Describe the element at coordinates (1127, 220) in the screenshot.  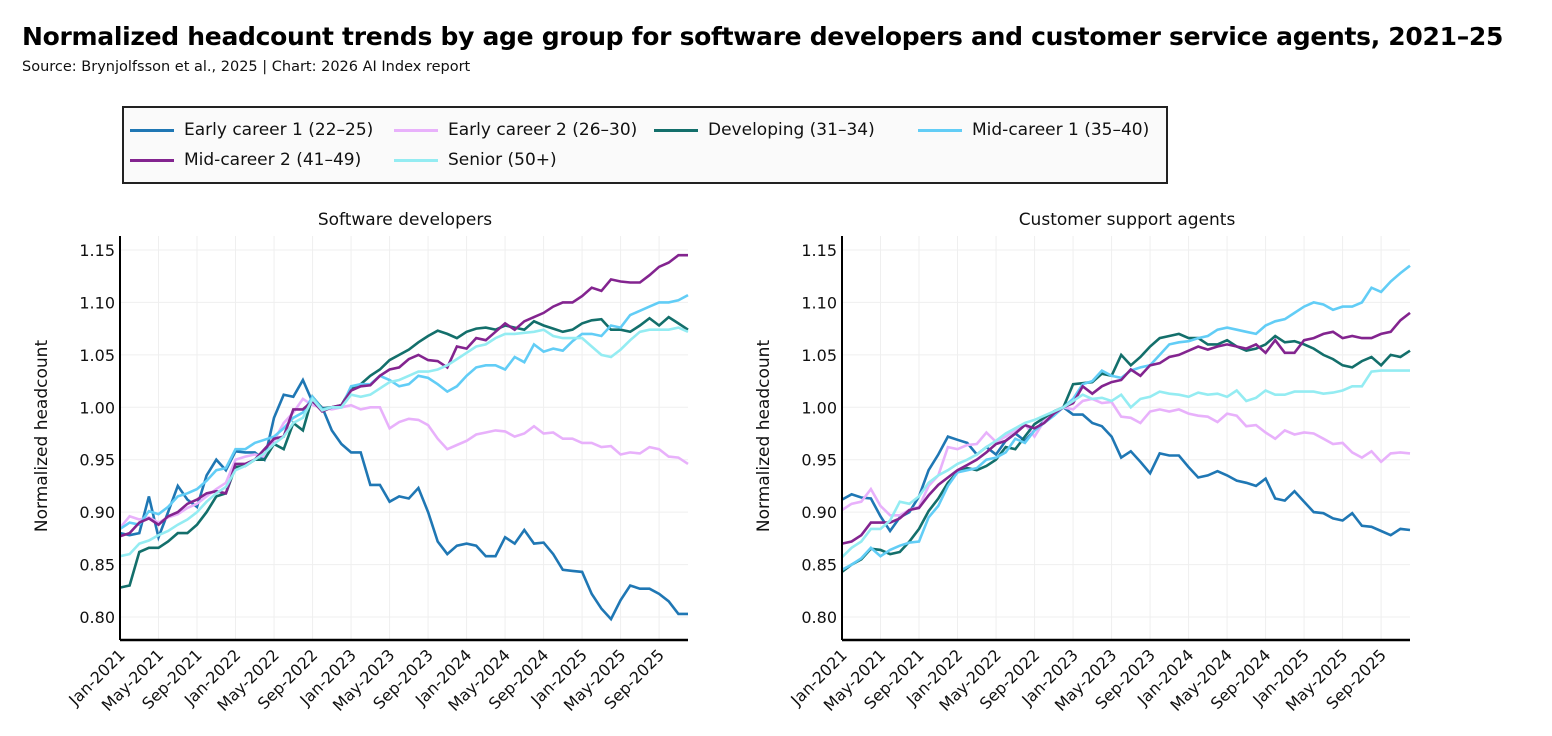
I see `panel-title: Customer support agents` at that location.